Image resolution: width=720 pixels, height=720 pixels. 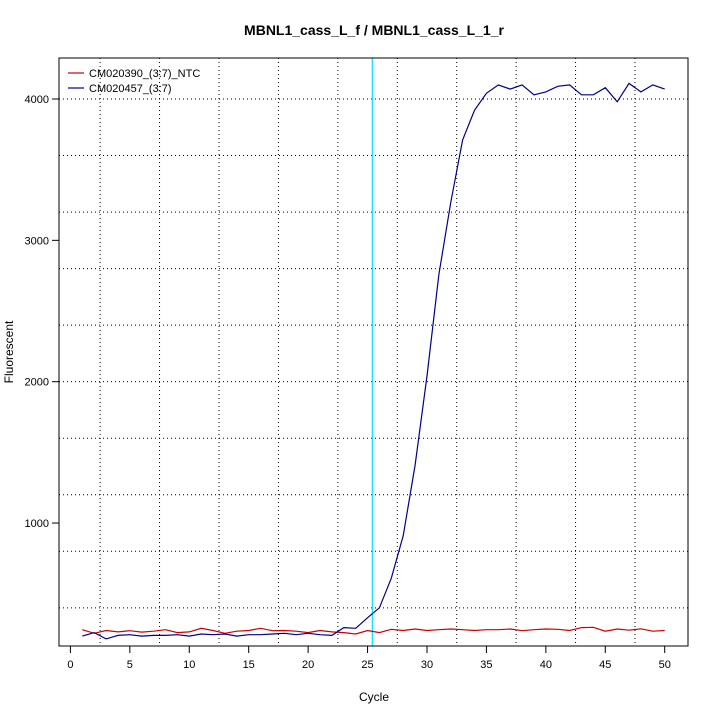 What do you see at coordinates (144, 74) in the screenshot?
I see `legend-label-1: CM020390_(3:7)_NTC` at bounding box center [144, 74].